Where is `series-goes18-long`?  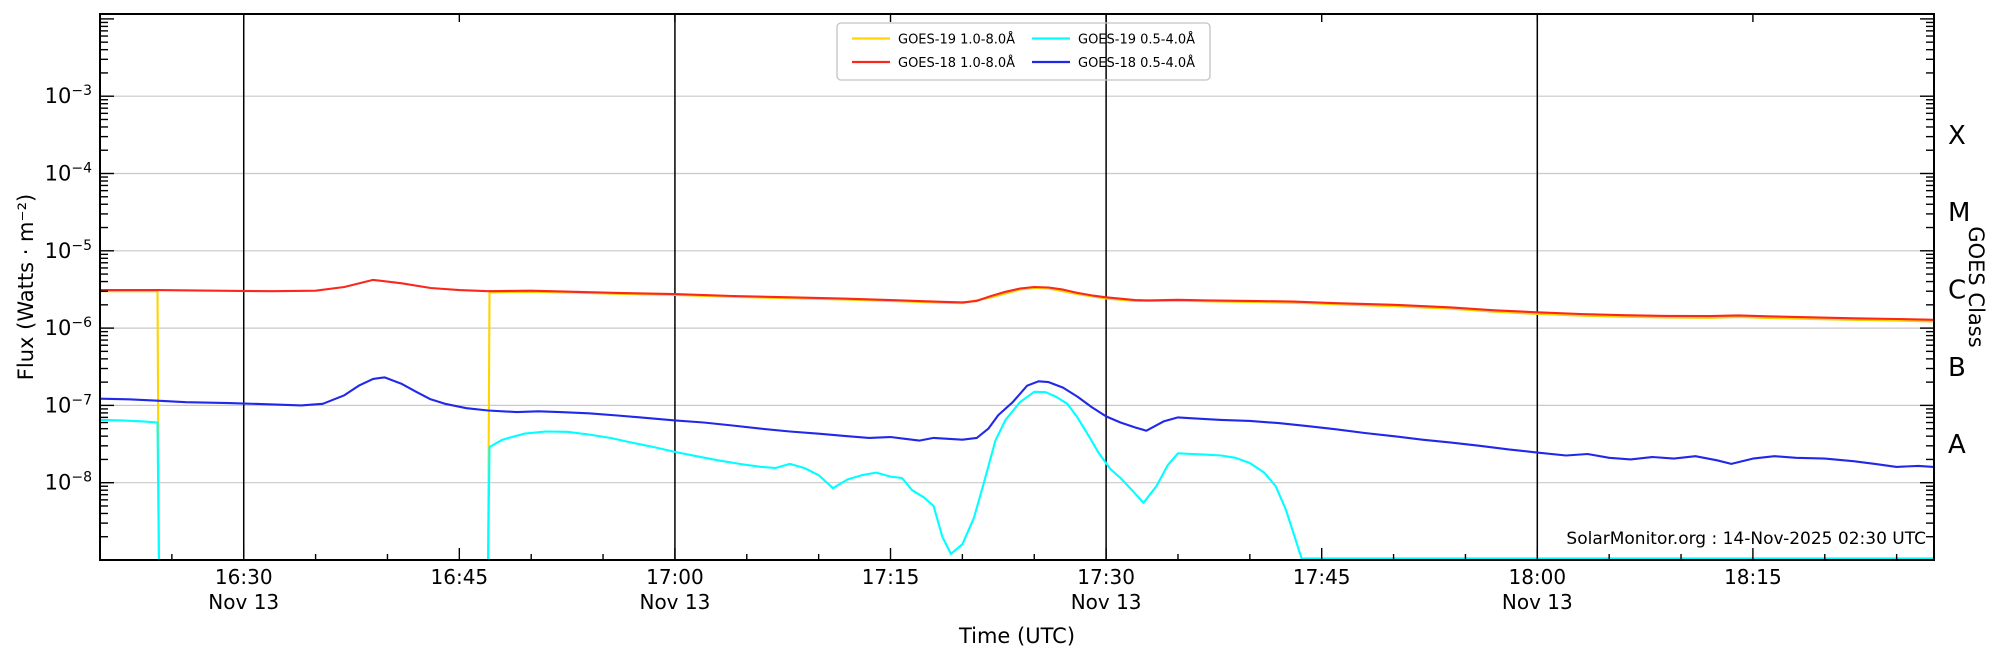
series-goes18-long is located at coordinates (1017, 299).